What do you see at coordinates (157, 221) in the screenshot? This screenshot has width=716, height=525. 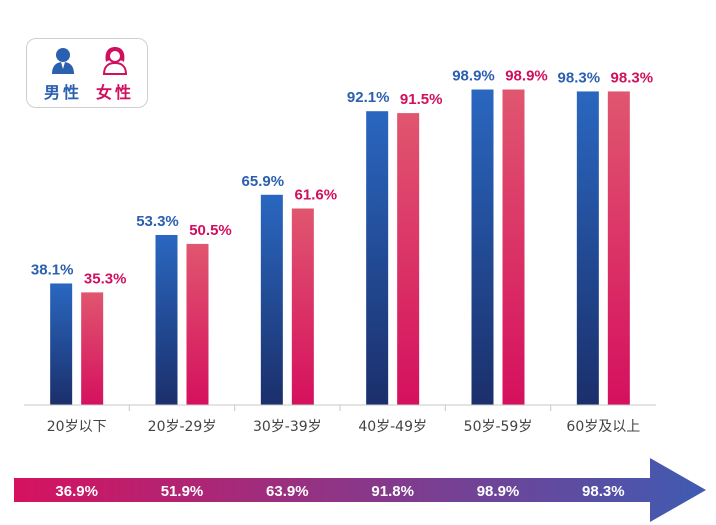 I see `male-value-label: 53.3%` at bounding box center [157, 221].